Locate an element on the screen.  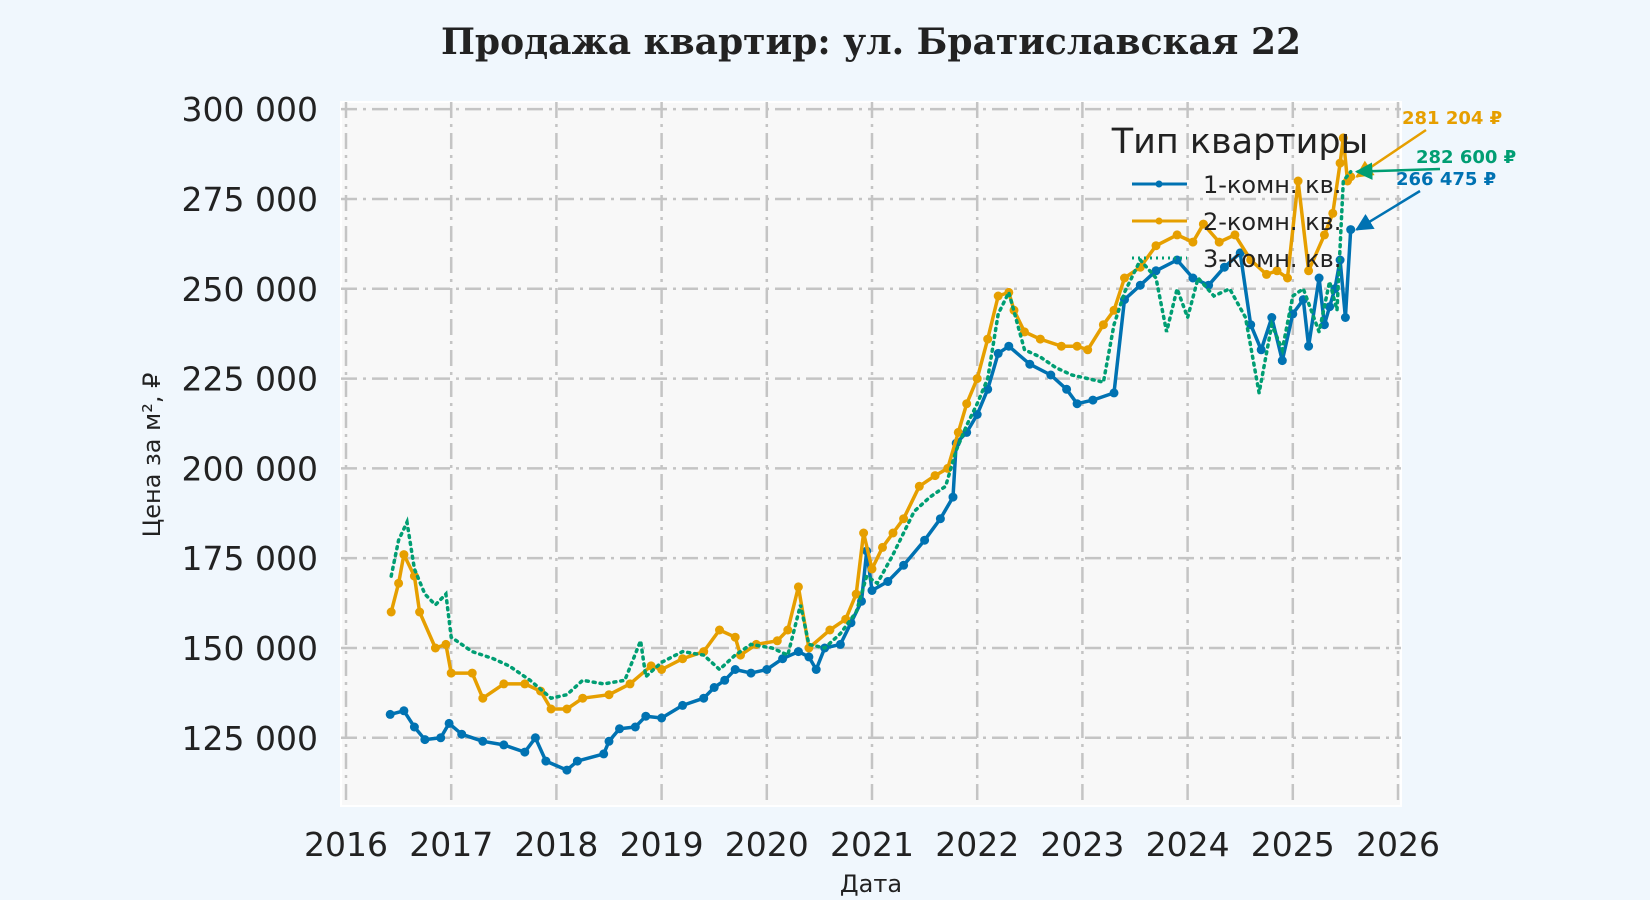
x-tick-label: 2018 is located at coordinates (556, 844).